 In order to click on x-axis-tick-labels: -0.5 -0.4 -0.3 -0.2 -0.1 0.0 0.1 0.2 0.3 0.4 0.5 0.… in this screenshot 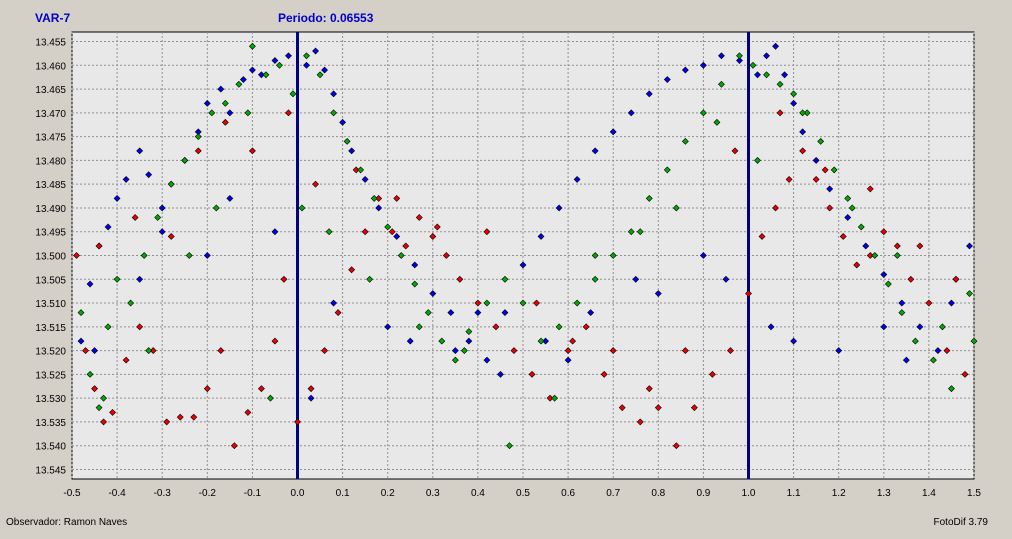, I will do `click(522, 493)`.